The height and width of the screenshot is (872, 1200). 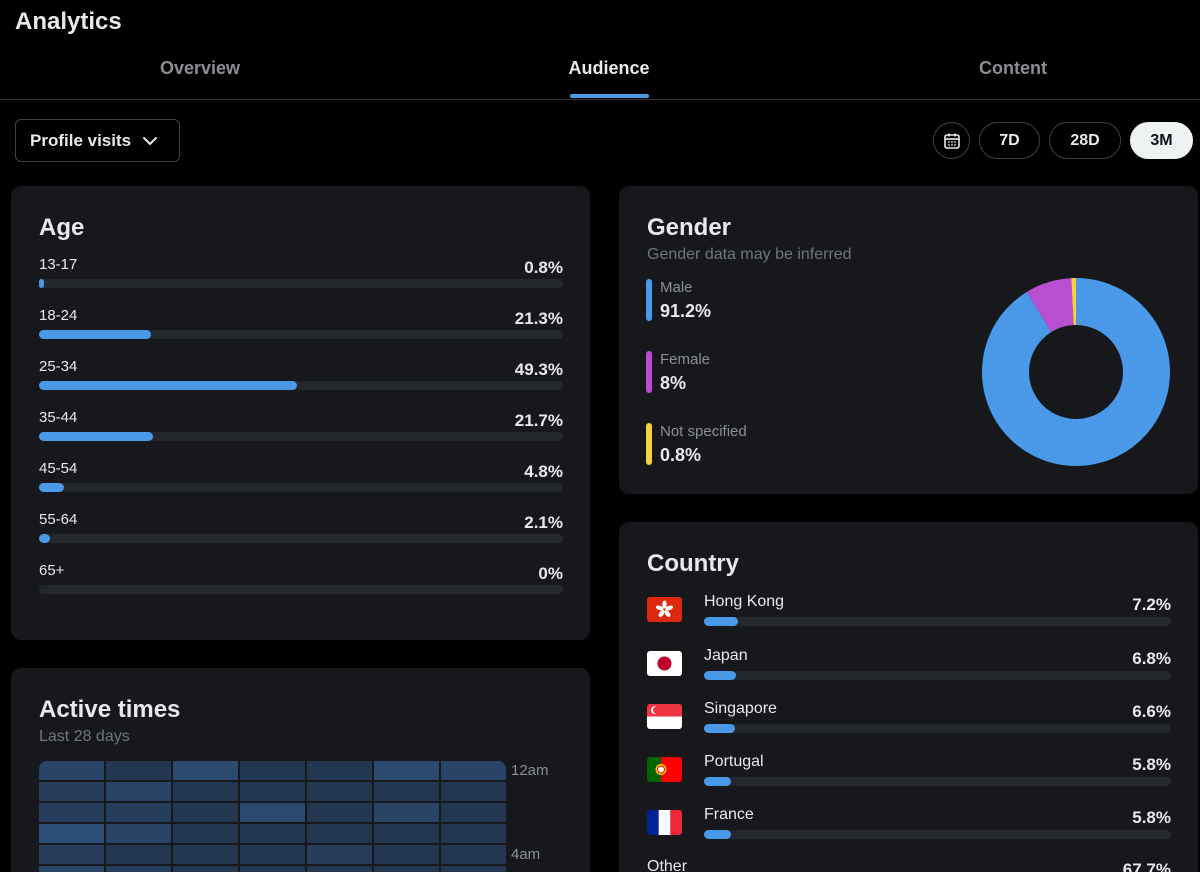 What do you see at coordinates (301, 276) in the screenshot?
I see `age-row: 13-17 0.8%` at bounding box center [301, 276].